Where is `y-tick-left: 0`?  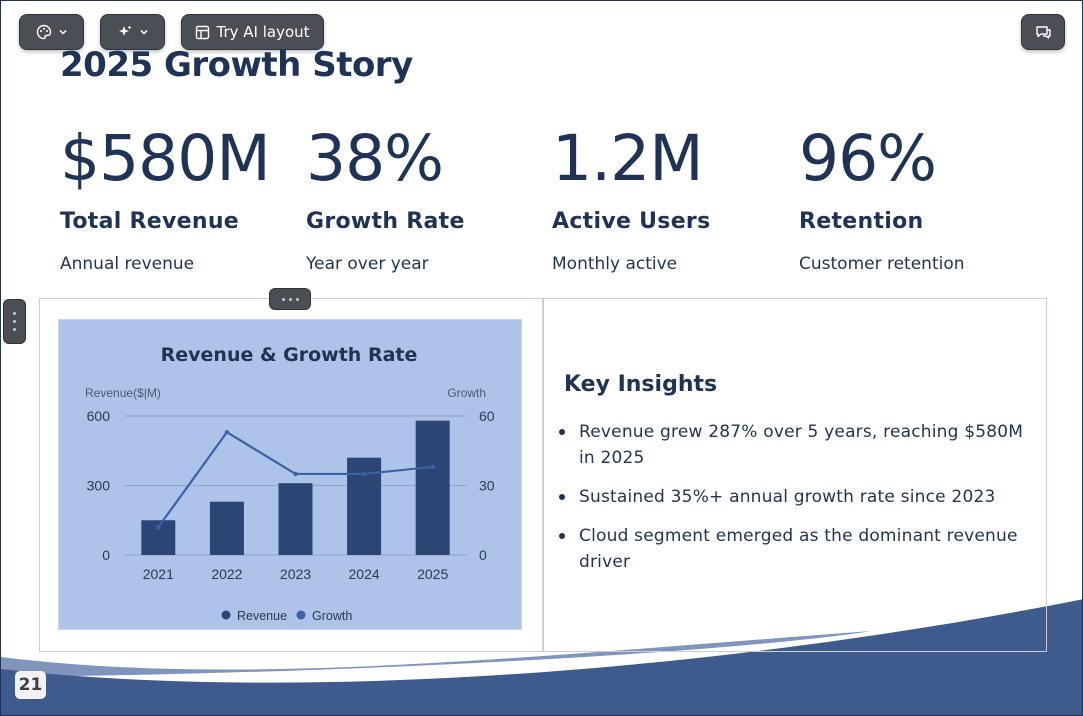
y-tick-left: 0 is located at coordinates (106, 555).